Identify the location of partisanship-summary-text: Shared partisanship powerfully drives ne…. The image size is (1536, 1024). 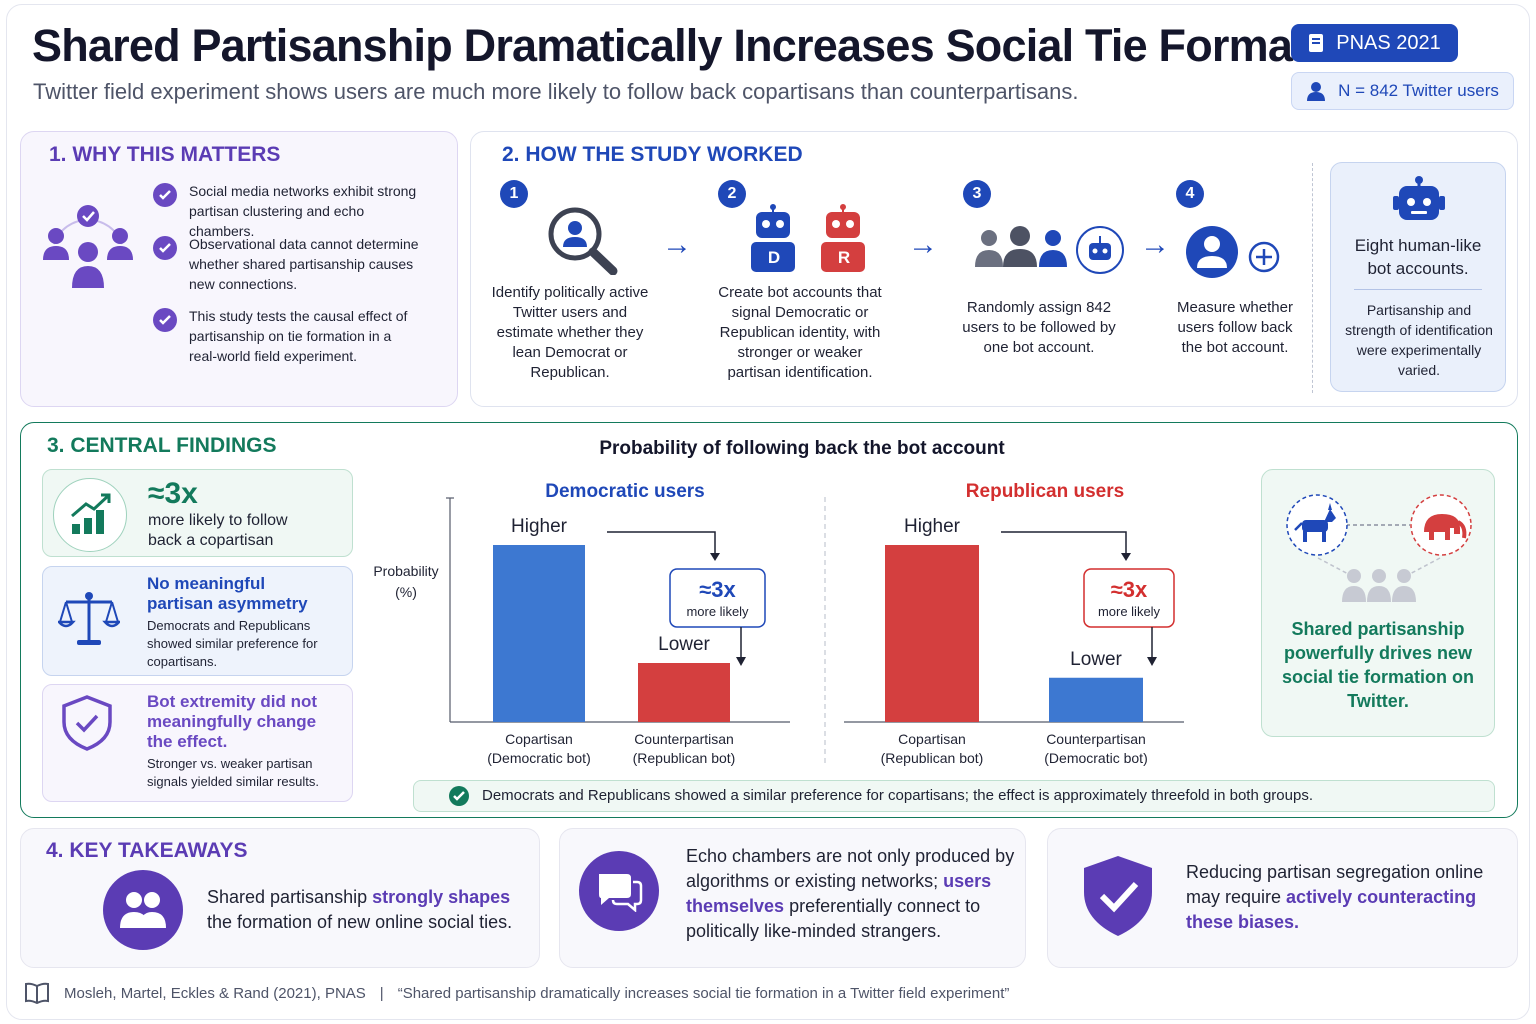
(1378, 665).